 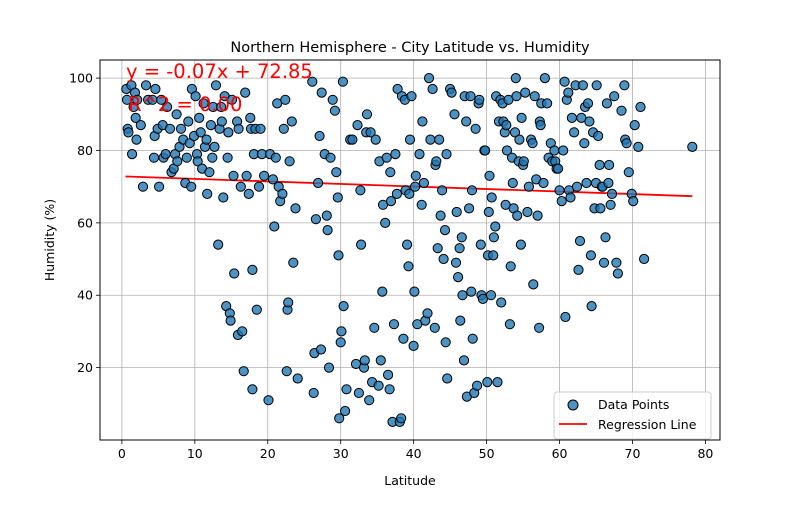 I want to click on y-tick-label: 40, so click(x=85, y=295).